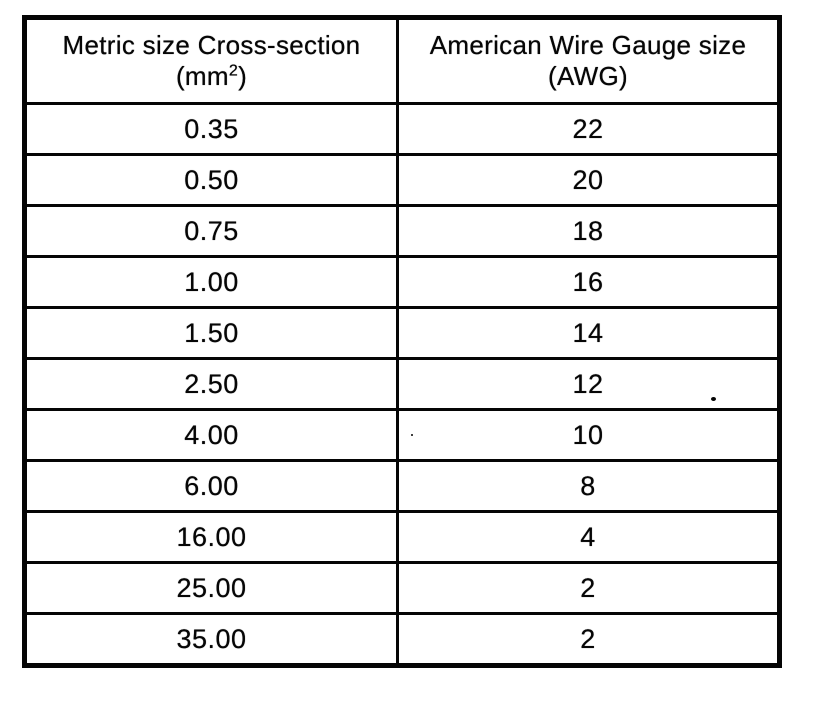 This screenshot has height=710, width=816. I want to click on awg-header-title: American Wire Gauge size, so click(588, 45).